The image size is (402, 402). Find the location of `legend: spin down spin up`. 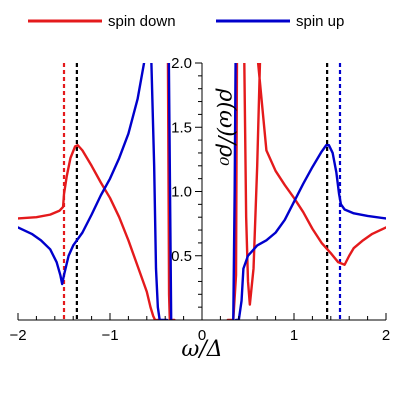

legend: spin down spin up is located at coordinates (186, 21).